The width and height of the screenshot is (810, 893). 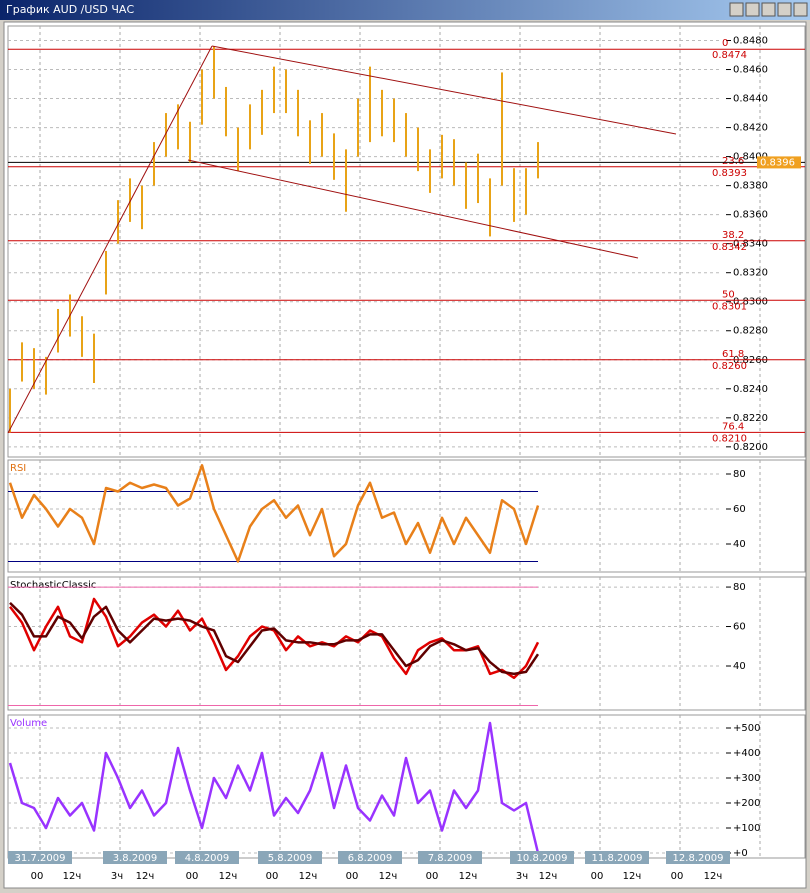 I want to click on date-label: 7.8.2009, so click(x=450, y=858).